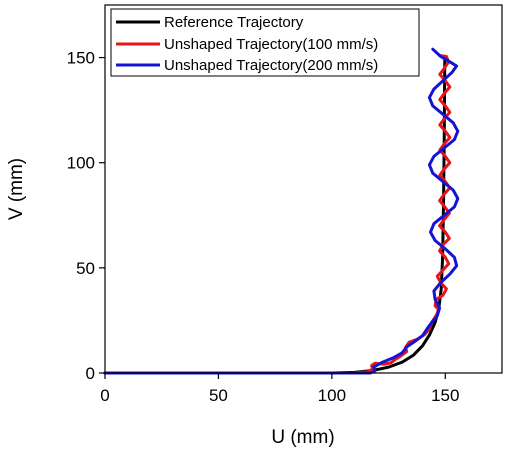 This screenshot has width=505, height=451. Describe the element at coordinates (81, 58) in the screenshot. I see `y-tick-label: 150` at that location.